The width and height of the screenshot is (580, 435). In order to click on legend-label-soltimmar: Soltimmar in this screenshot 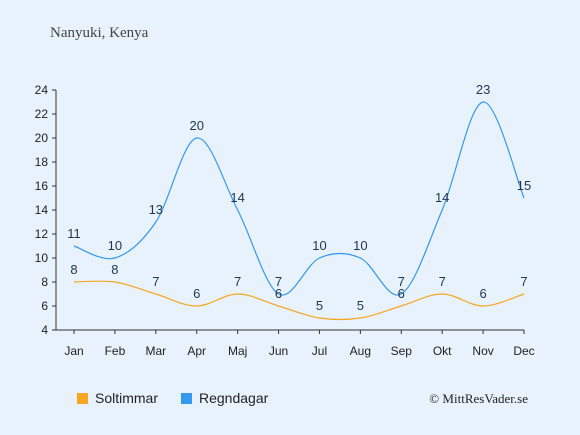, I will do `click(126, 398)`.